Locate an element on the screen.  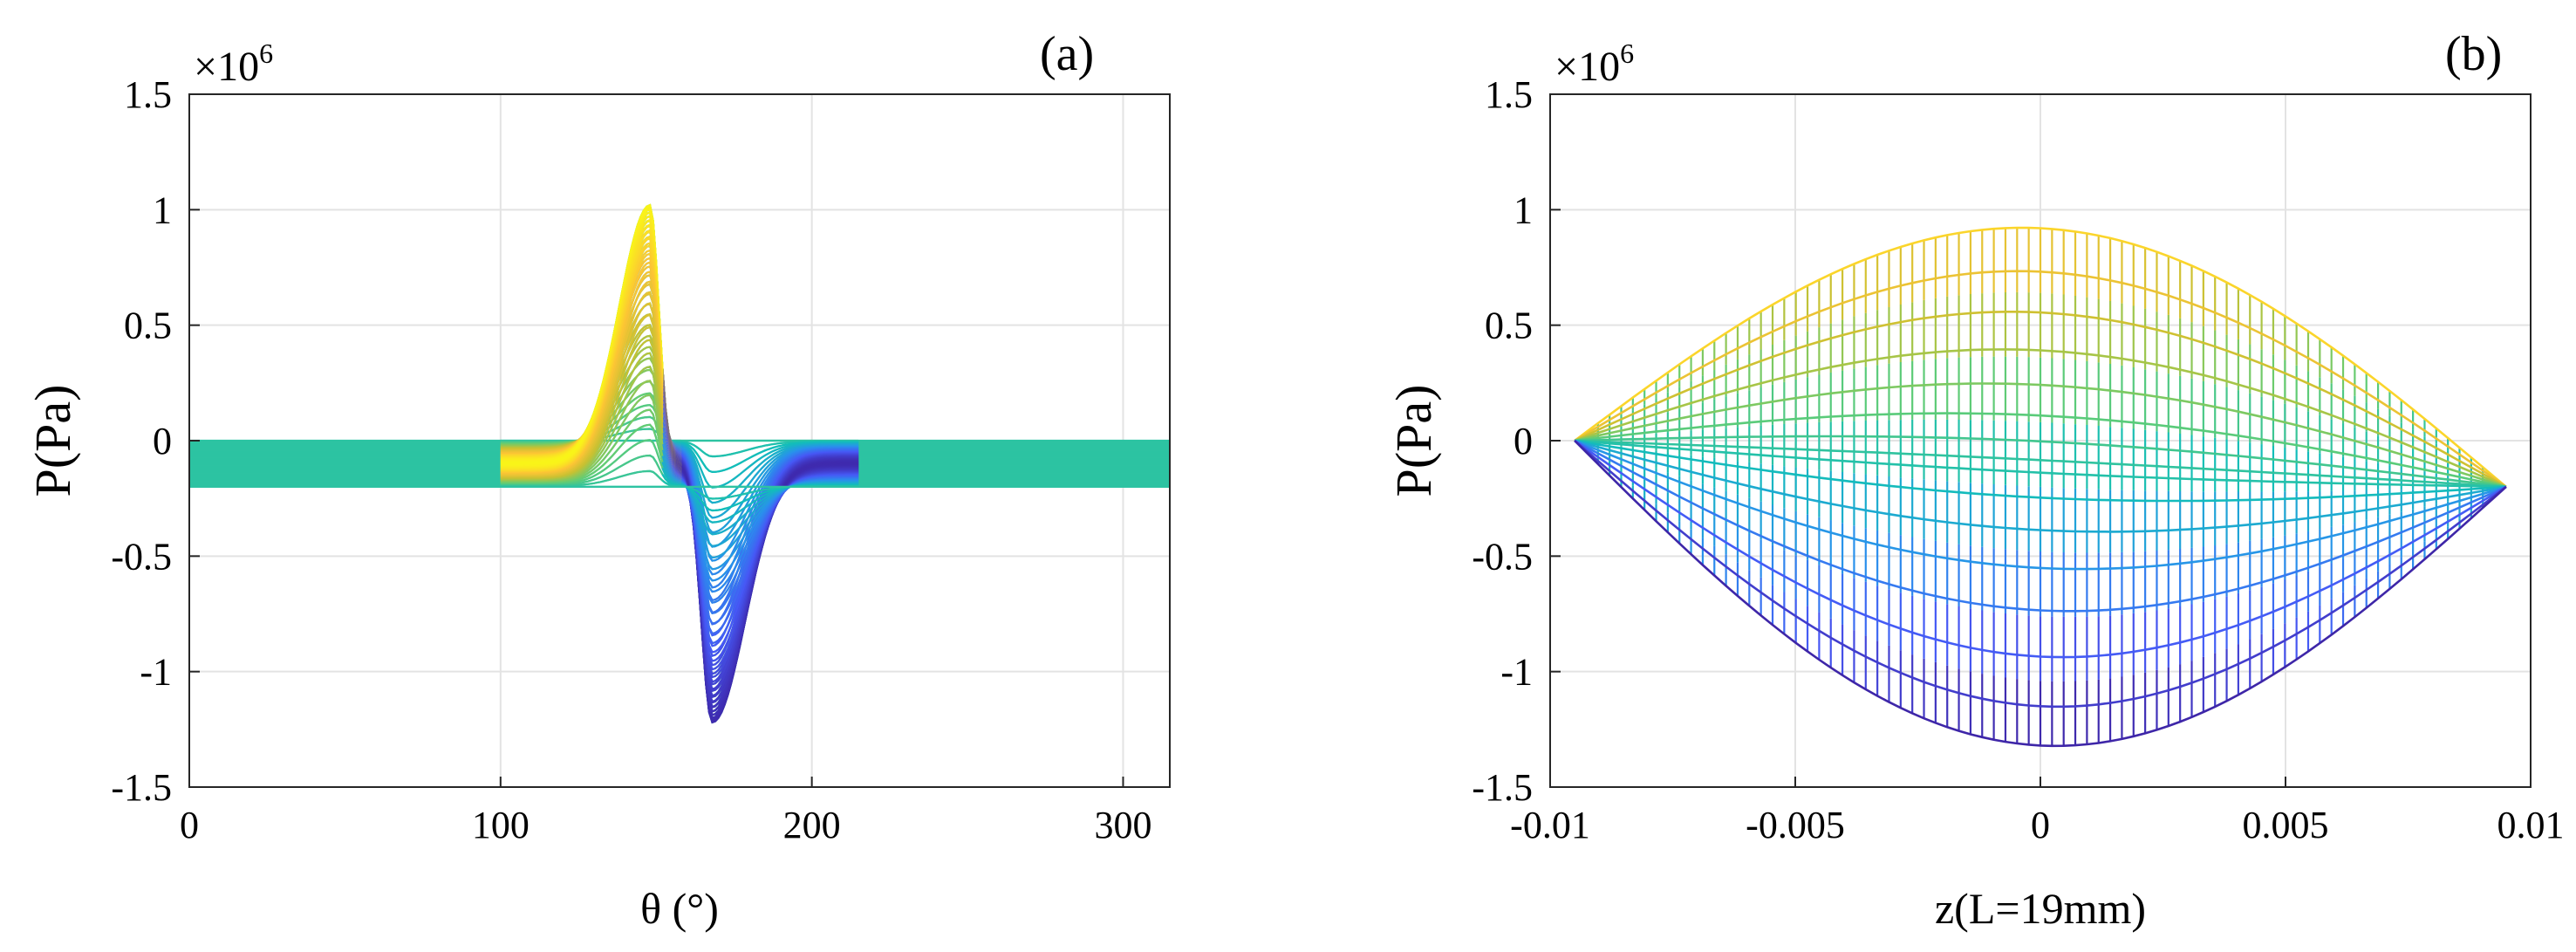
x-tick-label: 300 is located at coordinates (1122, 825).